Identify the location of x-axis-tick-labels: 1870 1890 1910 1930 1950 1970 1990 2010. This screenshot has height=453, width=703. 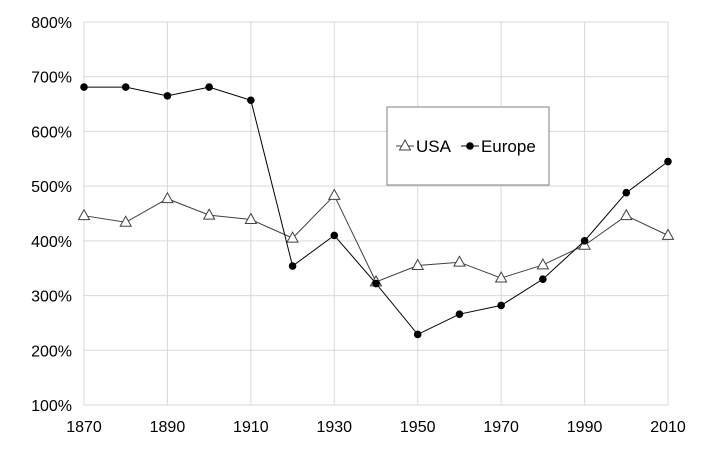
(376, 427).